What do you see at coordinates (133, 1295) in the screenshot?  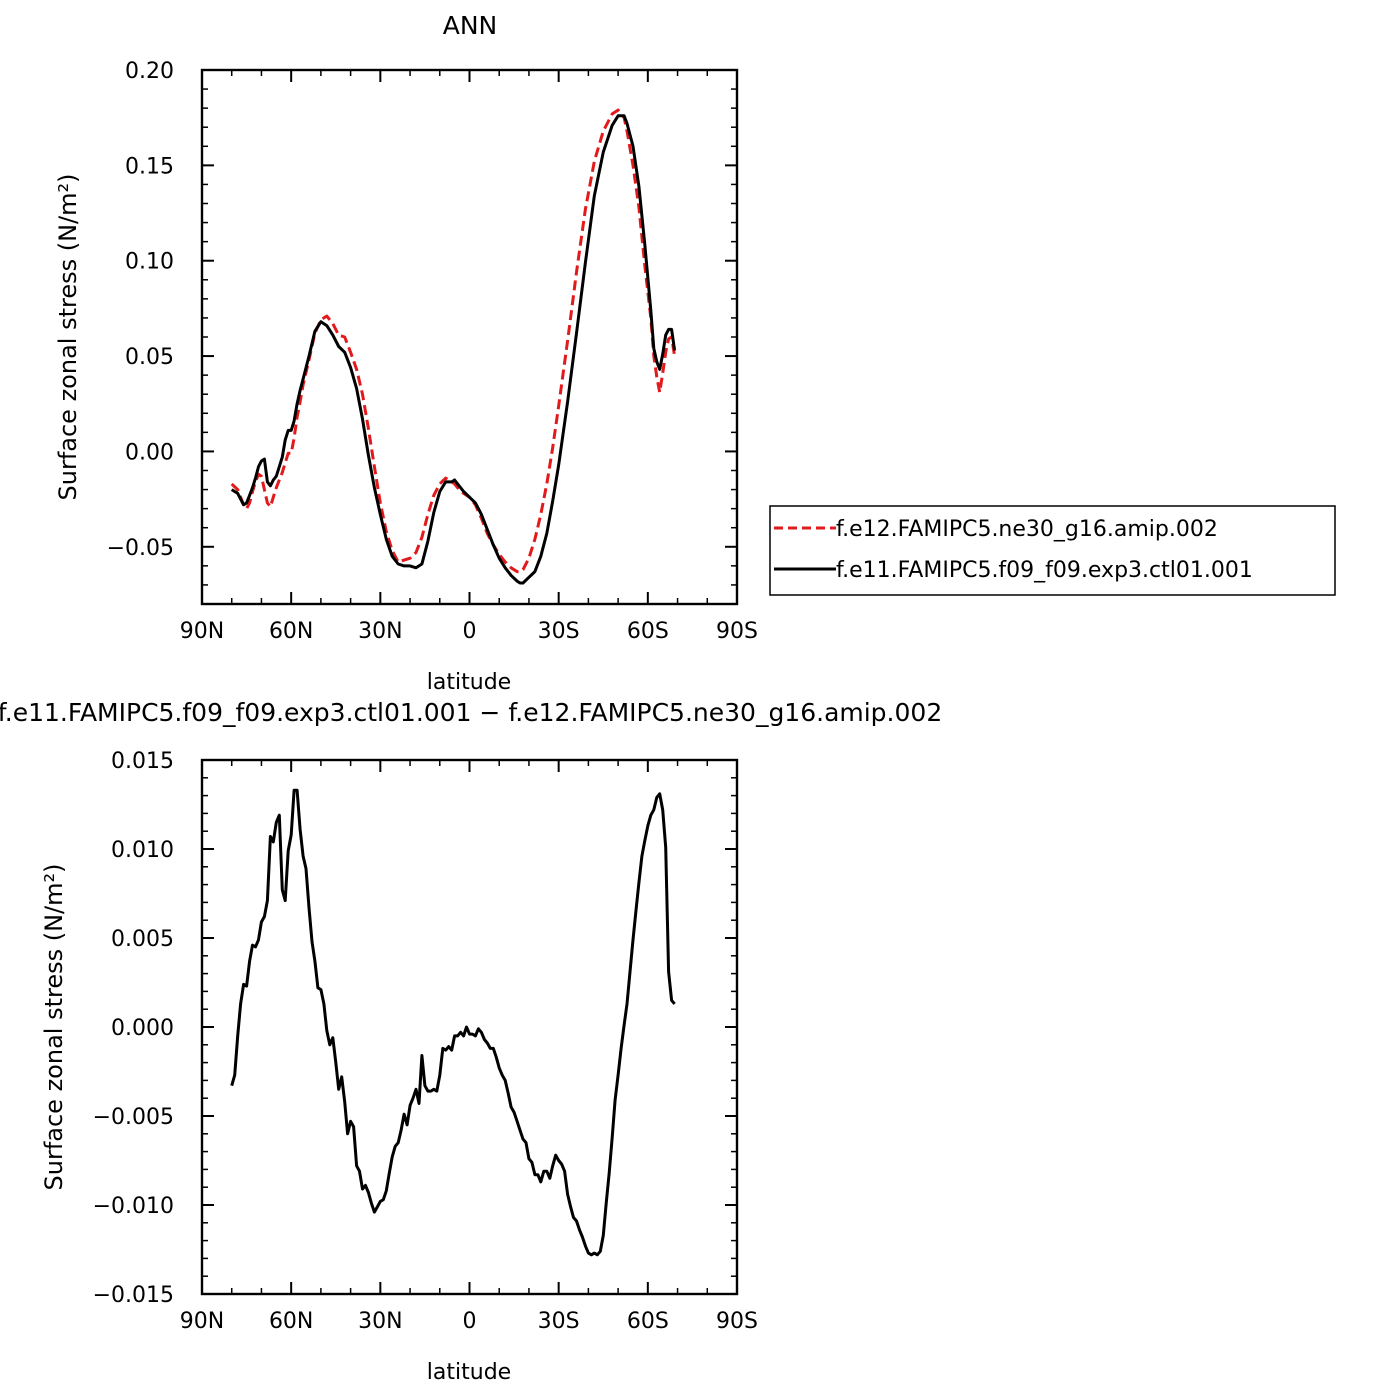 I see `y-tick-label: −0.015` at bounding box center [133, 1295].